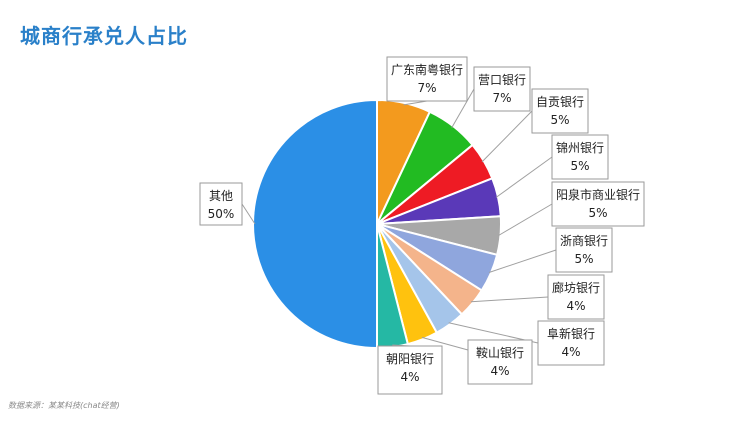 This screenshot has width=750, height=421. I want to click on slice-name: 朝阳银行, so click(410, 359).